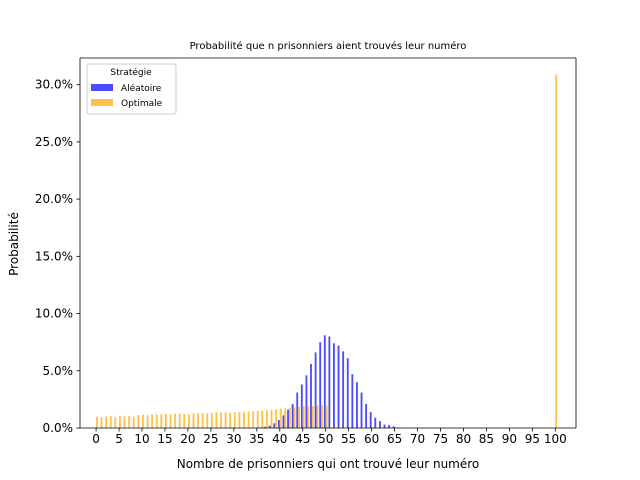 The width and height of the screenshot is (640, 480). Describe the element at coordinates (325, 439) in the screenshot. I see `x-tick-label: 50` at that location.